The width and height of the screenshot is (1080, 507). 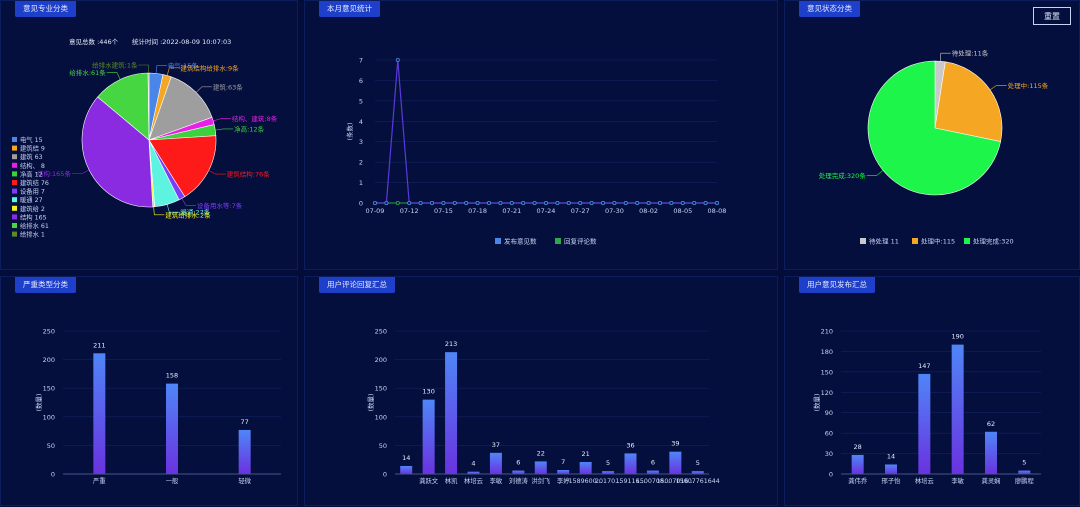 What do you see at coordinates (829, 434) in the screenshot?
I see `y-tick-label: 60` at bounding box center [829, 434].